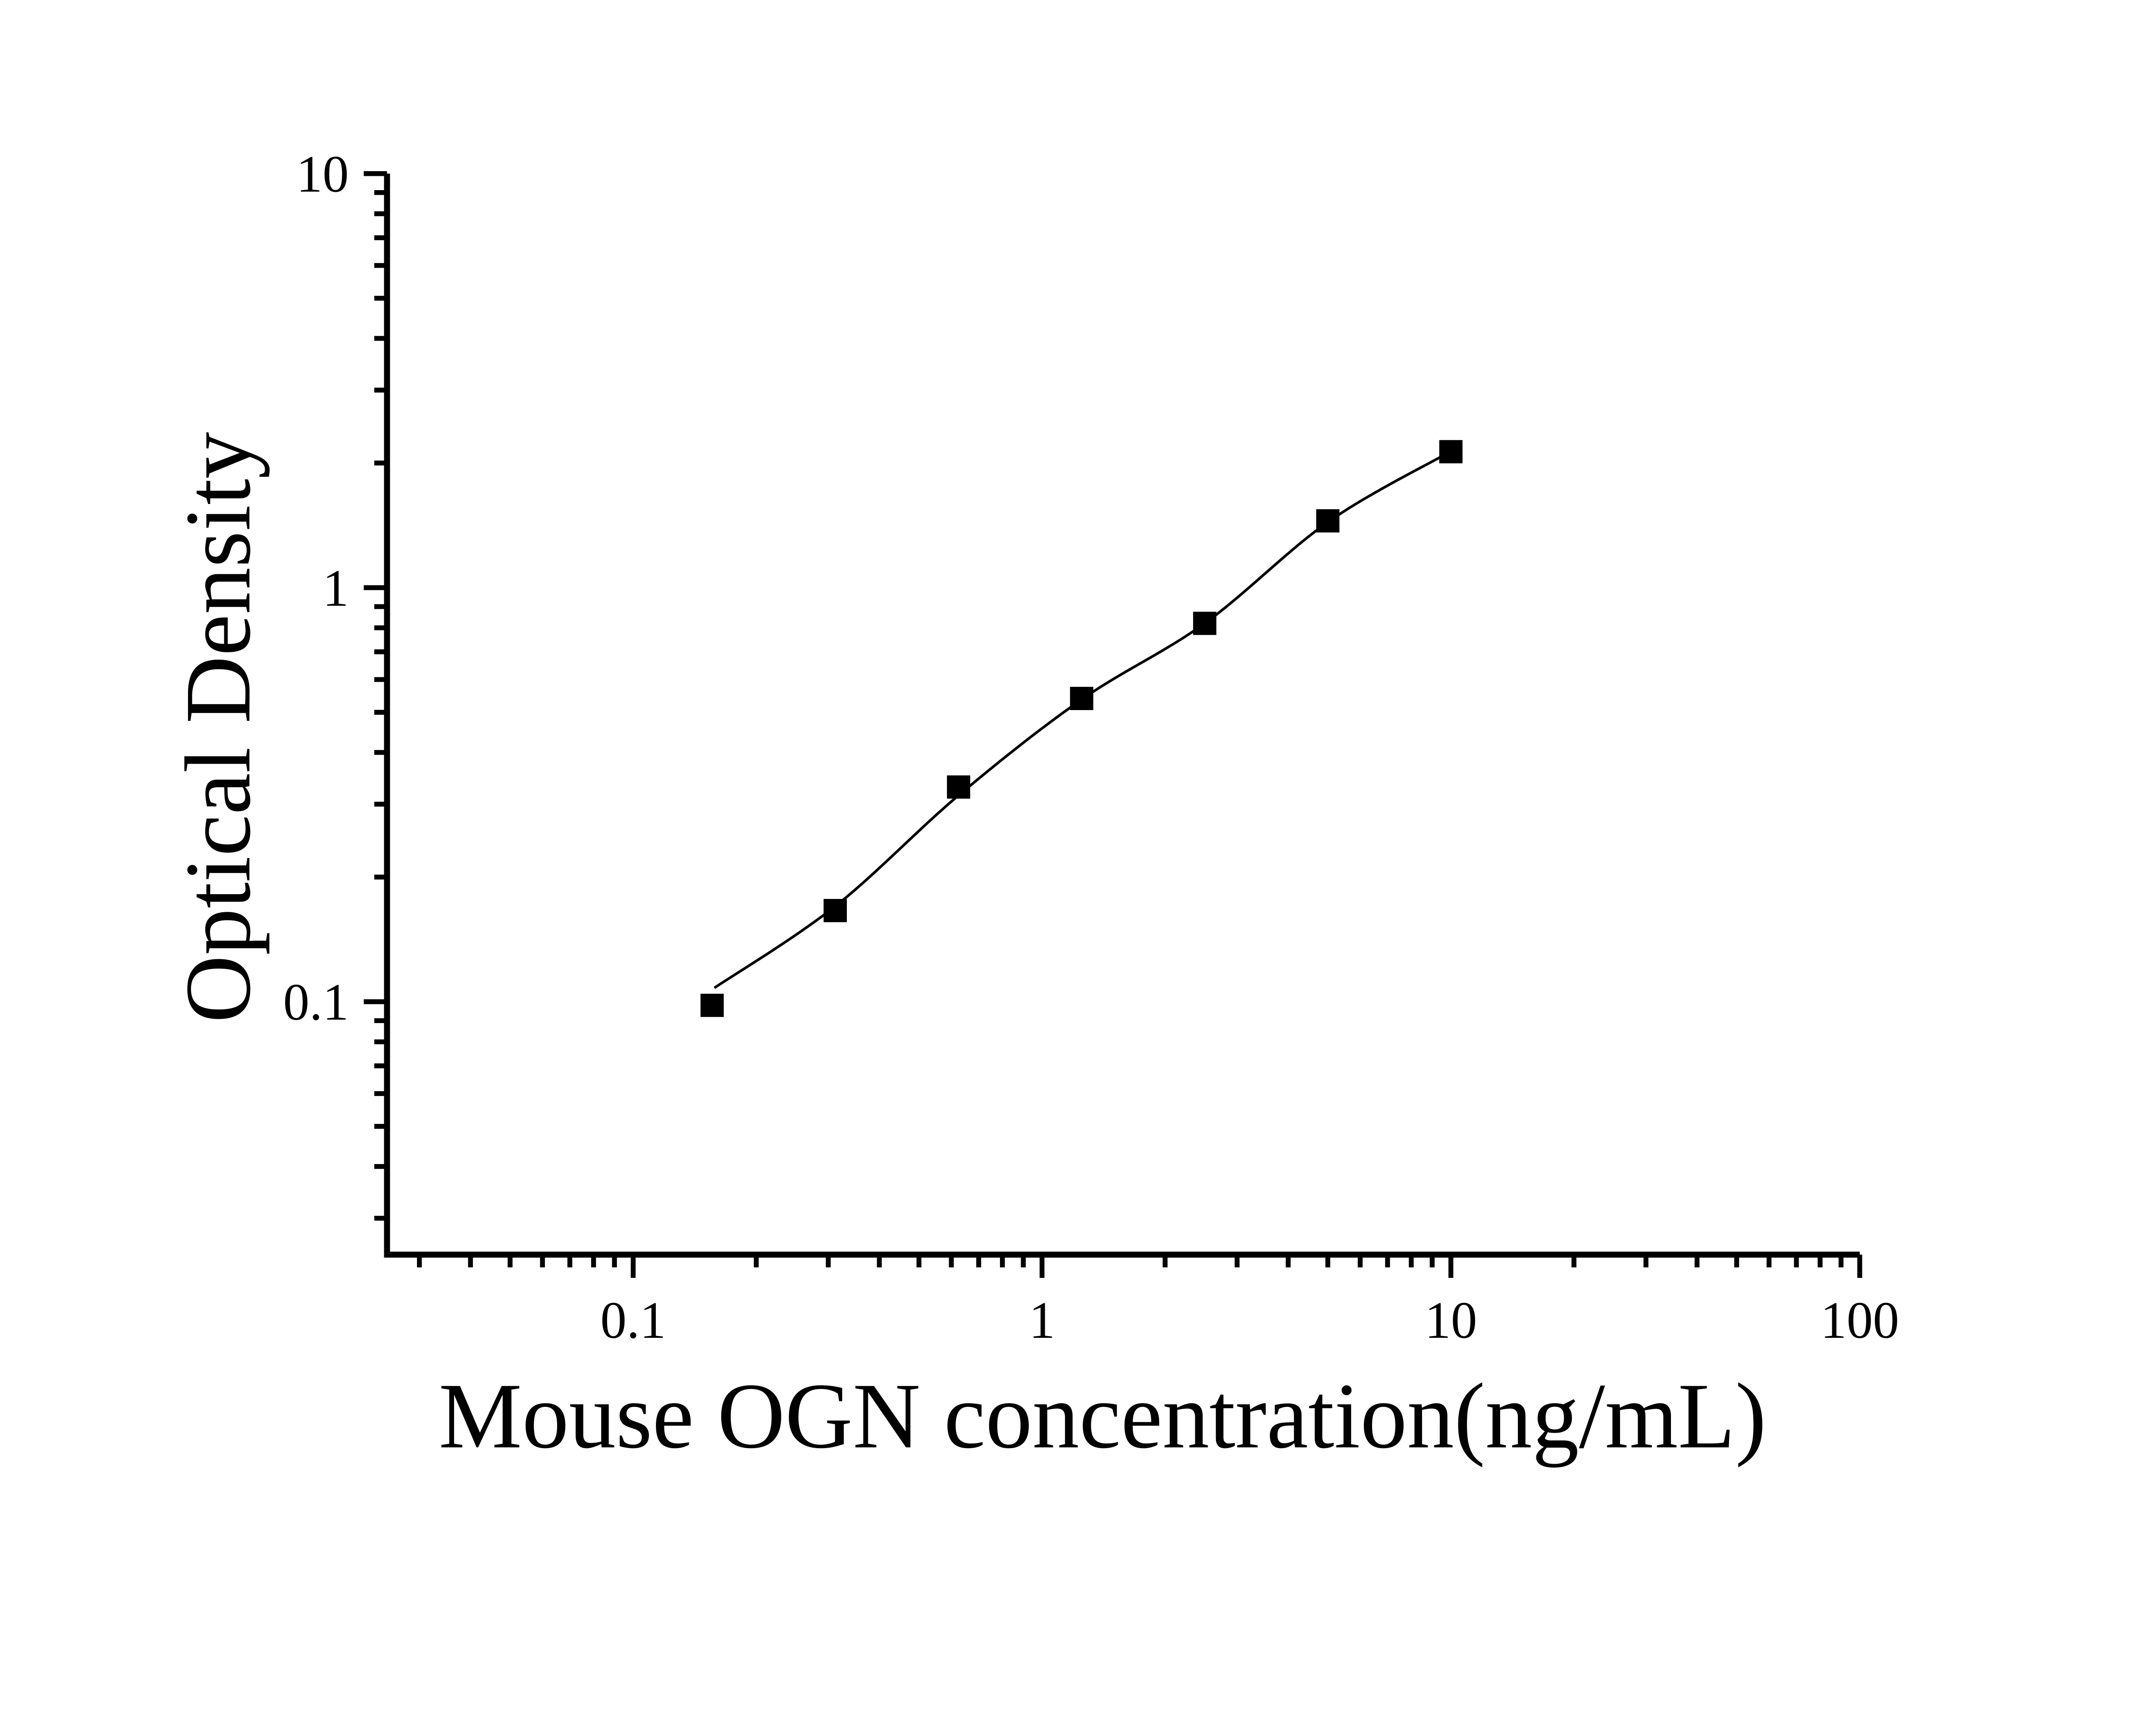  What do you see at coordinates (633, 1320) in the screenshot?
I see `x-tick-label: 0.1` at bounding box center [633, 1320].